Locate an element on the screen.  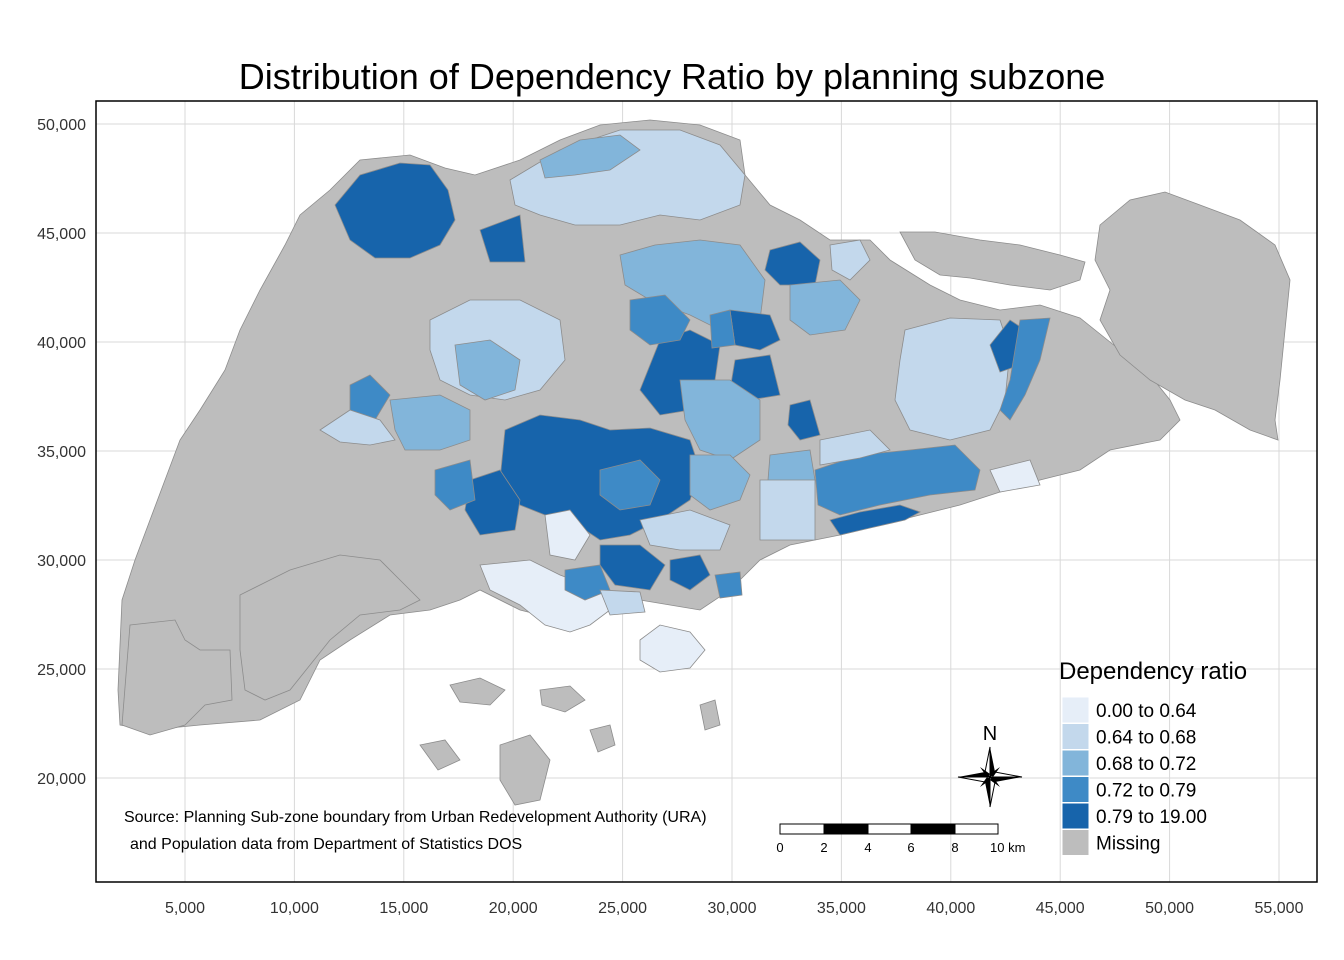
x-tick-label: 45,000 is located at coordinates (1060, 908).